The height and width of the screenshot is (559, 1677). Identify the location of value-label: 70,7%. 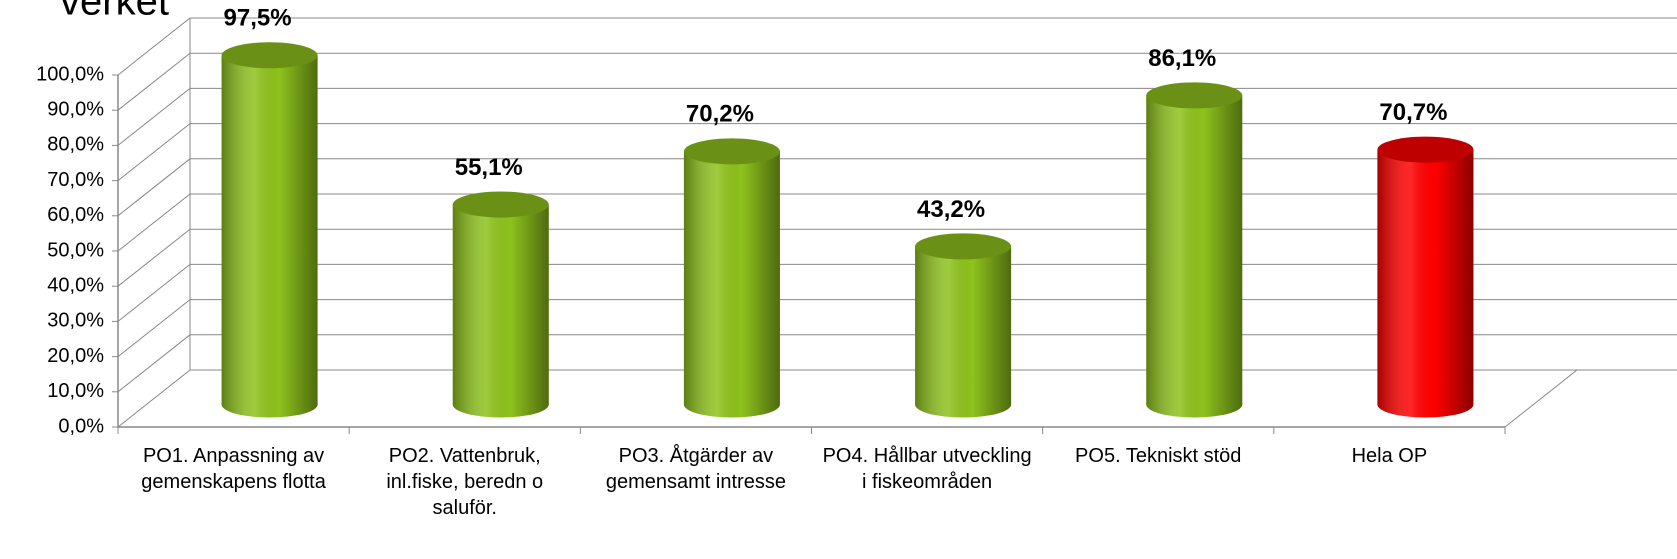
(1413, 112).